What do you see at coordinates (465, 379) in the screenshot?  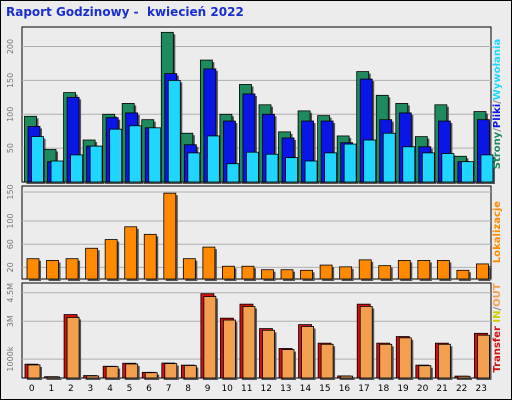 I see `bar-transfer-out-22-shadow` at bounding box center [465, 379].